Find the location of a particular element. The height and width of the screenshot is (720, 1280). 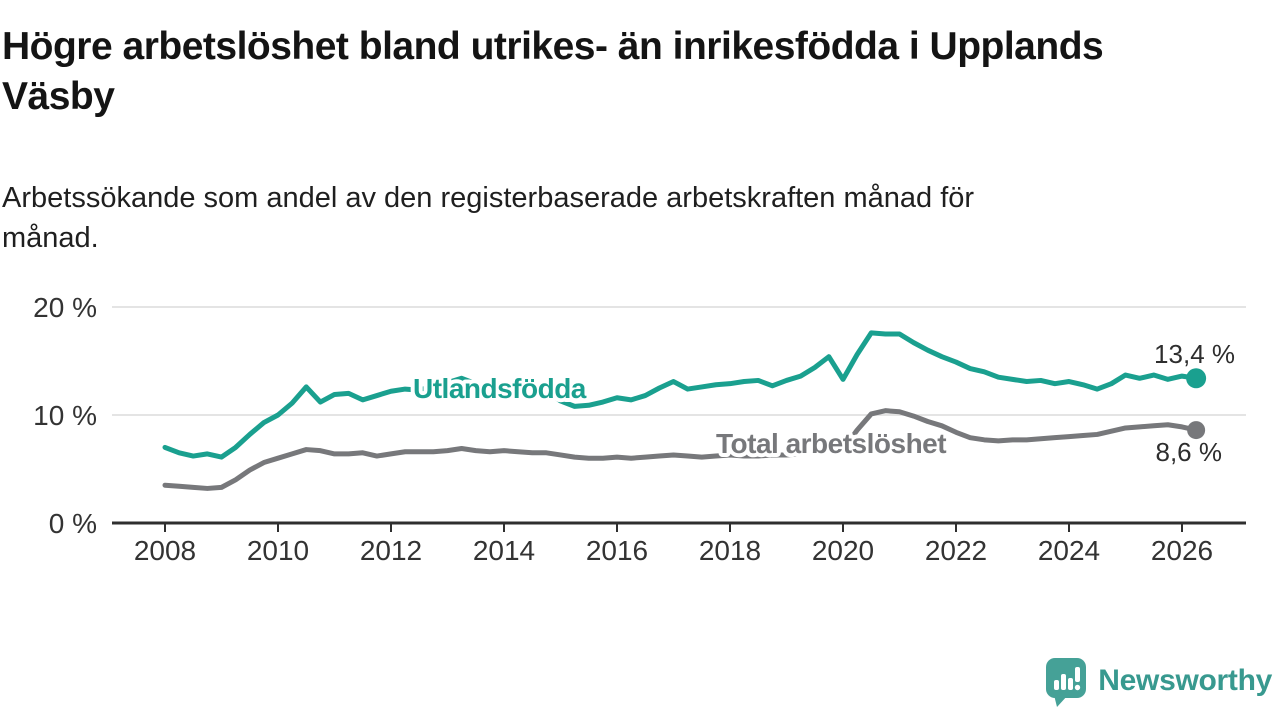

x-tick-label: 2020 is located at coordinates (843, 550).